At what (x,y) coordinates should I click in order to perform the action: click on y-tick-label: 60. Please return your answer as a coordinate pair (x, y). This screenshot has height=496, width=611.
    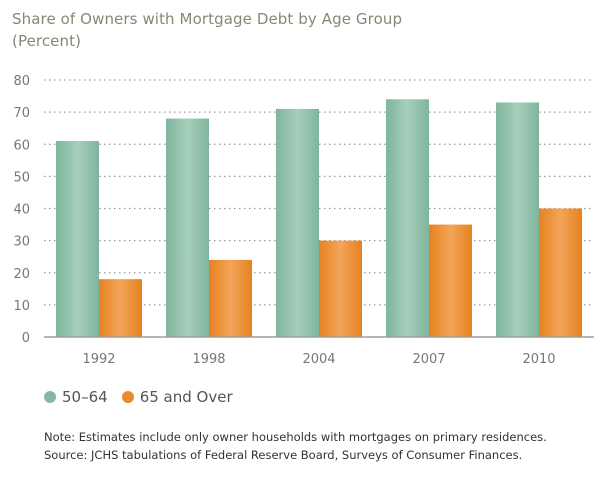
    Looking at the image, I should click on (21, 145).